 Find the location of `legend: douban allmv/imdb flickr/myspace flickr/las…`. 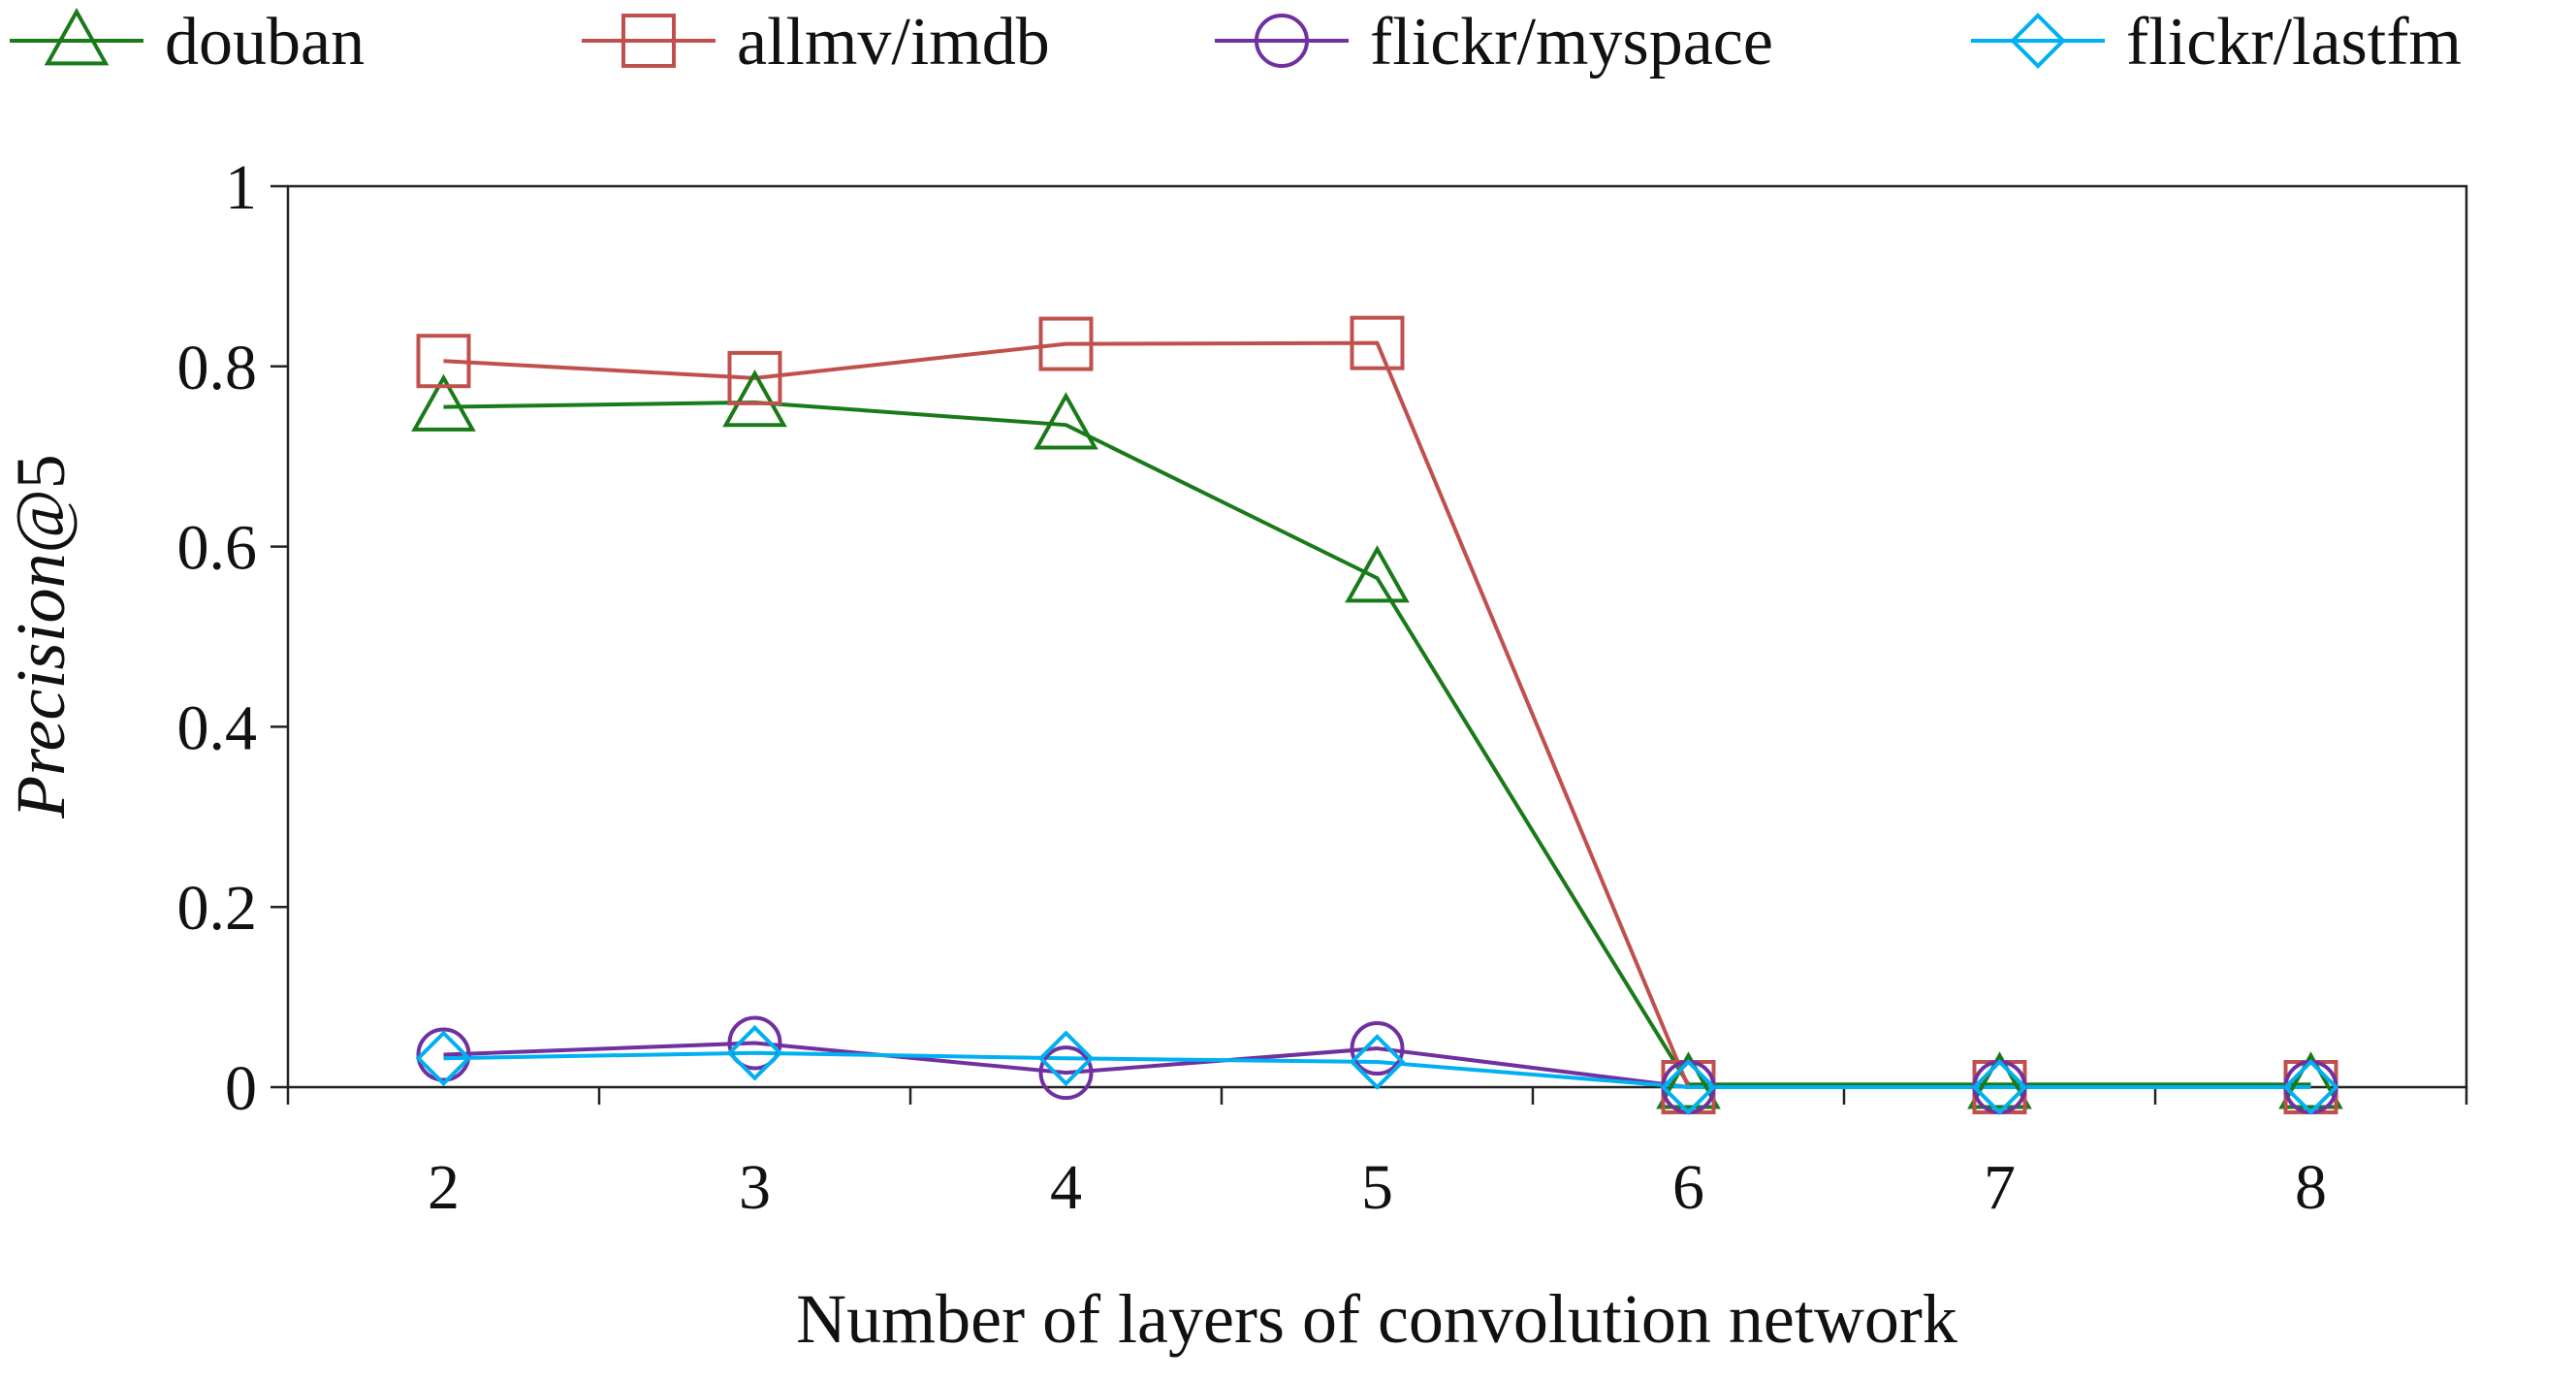

legend: douban allmv/imdb flickr/myspace flickr/las… is located at coordinates (1236, 42).